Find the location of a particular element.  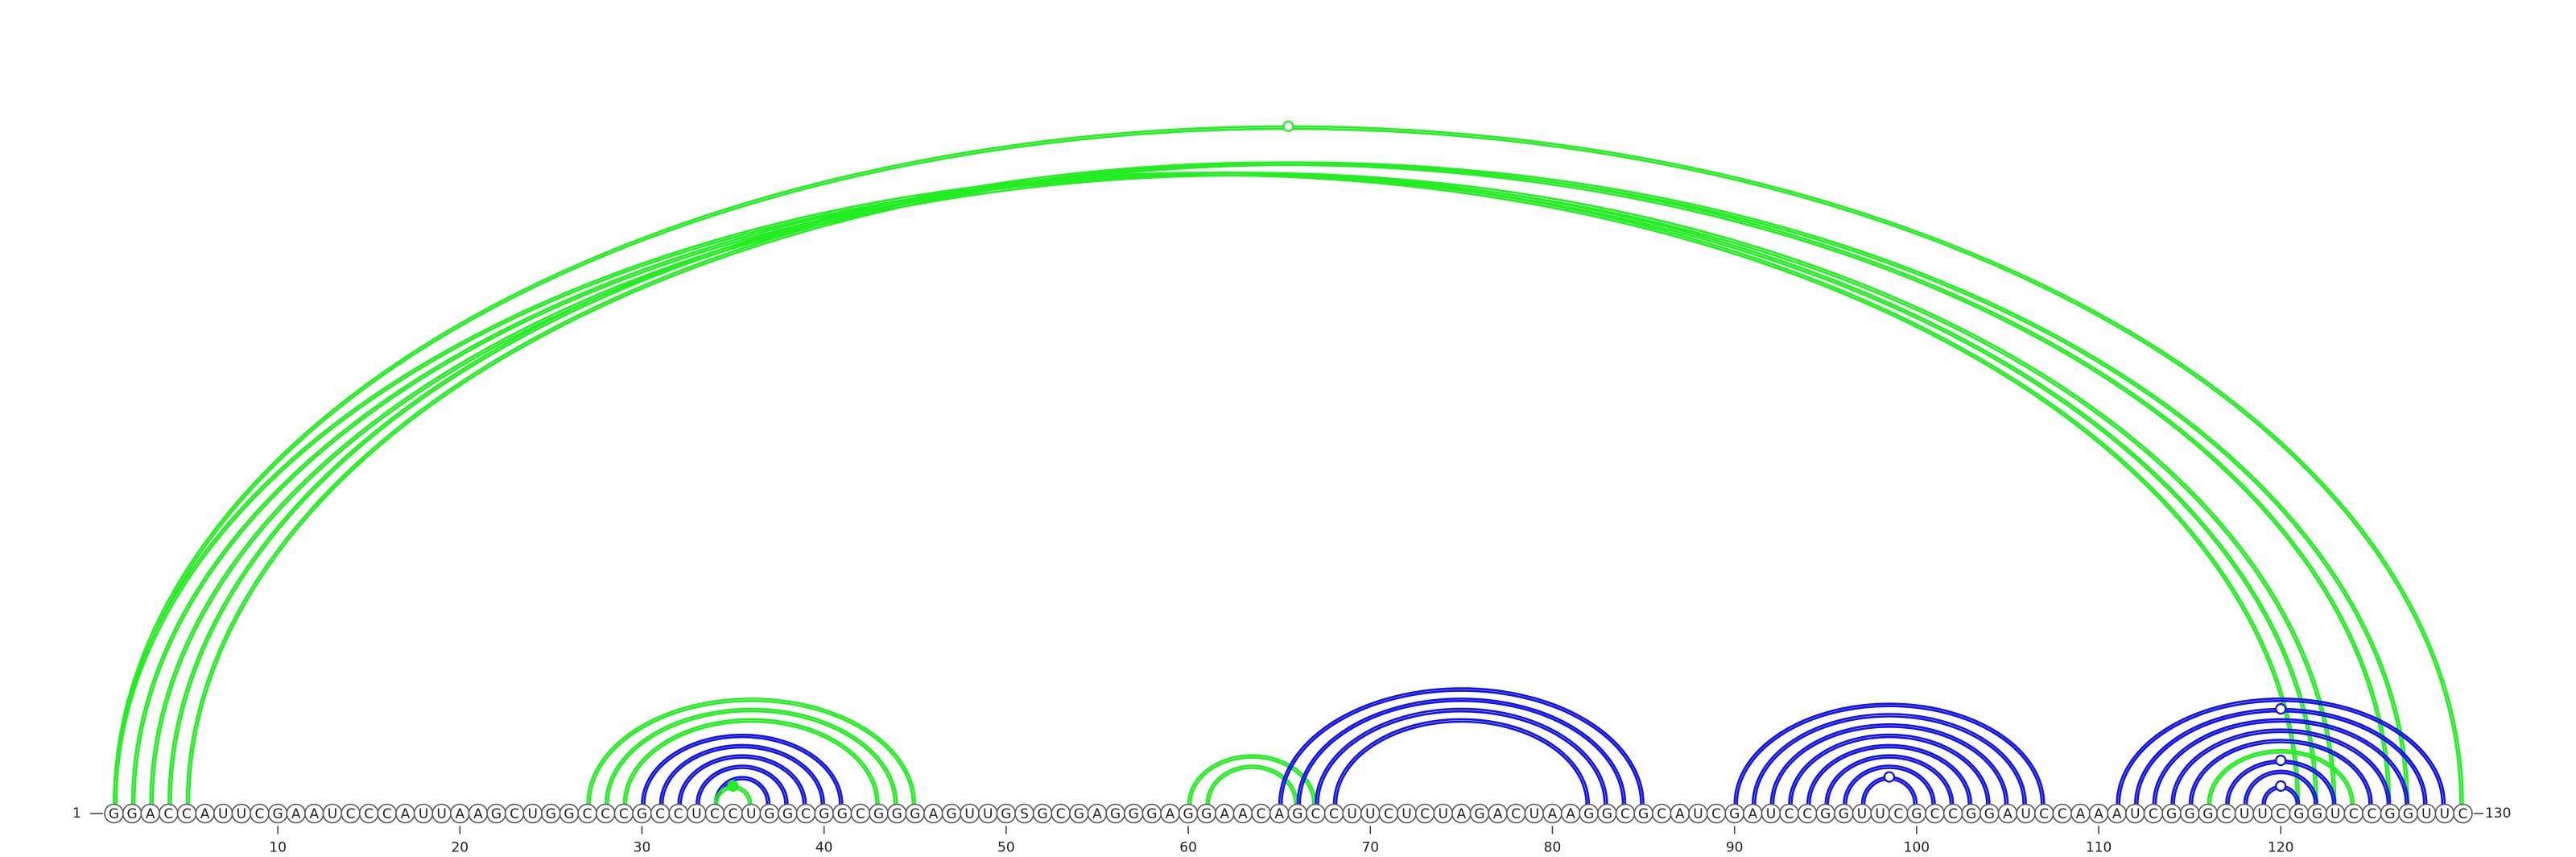

tick-label: 60 is located at coordinates (1188, 848).